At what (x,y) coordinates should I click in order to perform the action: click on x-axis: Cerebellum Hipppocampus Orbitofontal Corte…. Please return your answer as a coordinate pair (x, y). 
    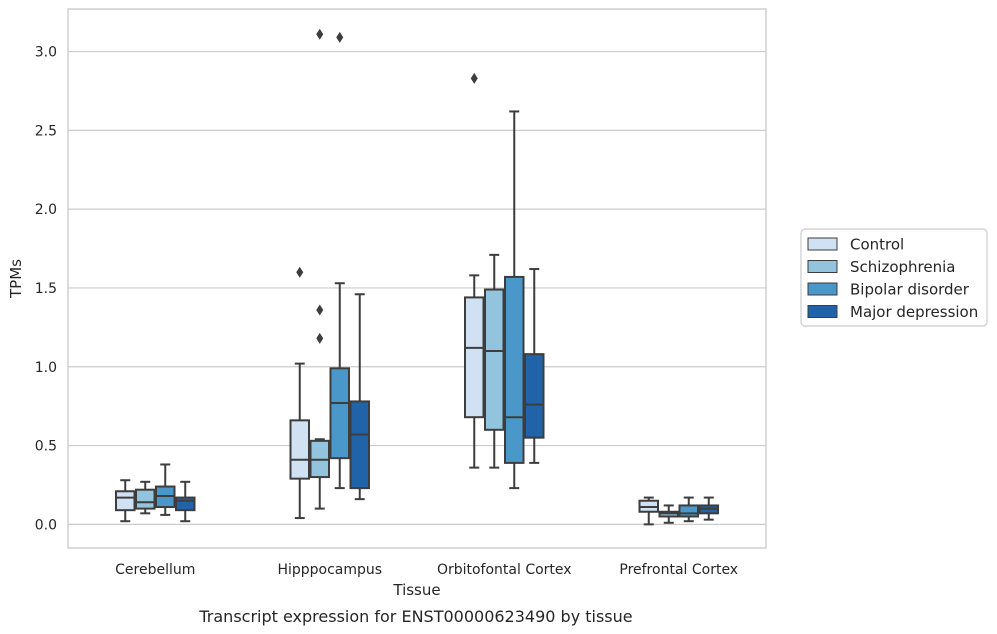
    Looking at the image, I should click on (426, 570).